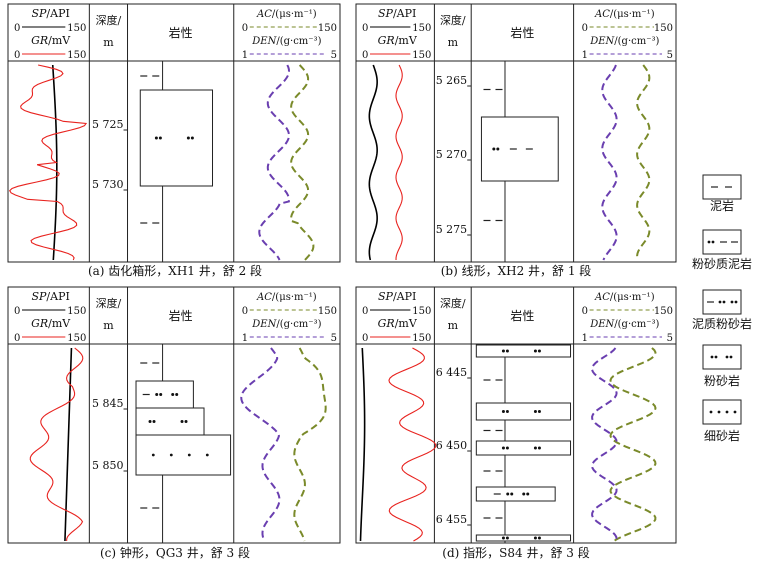  Describe the element at coordinates (452, 80) in the screenshot. I see `depth-tick-label: 5 265` at that location.